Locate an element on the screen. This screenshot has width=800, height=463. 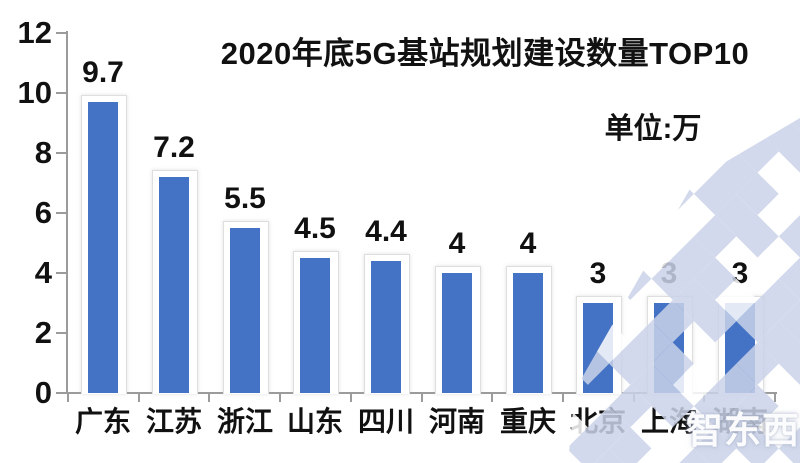
y-tick-label: 4 is located at coordinates (43, 272).